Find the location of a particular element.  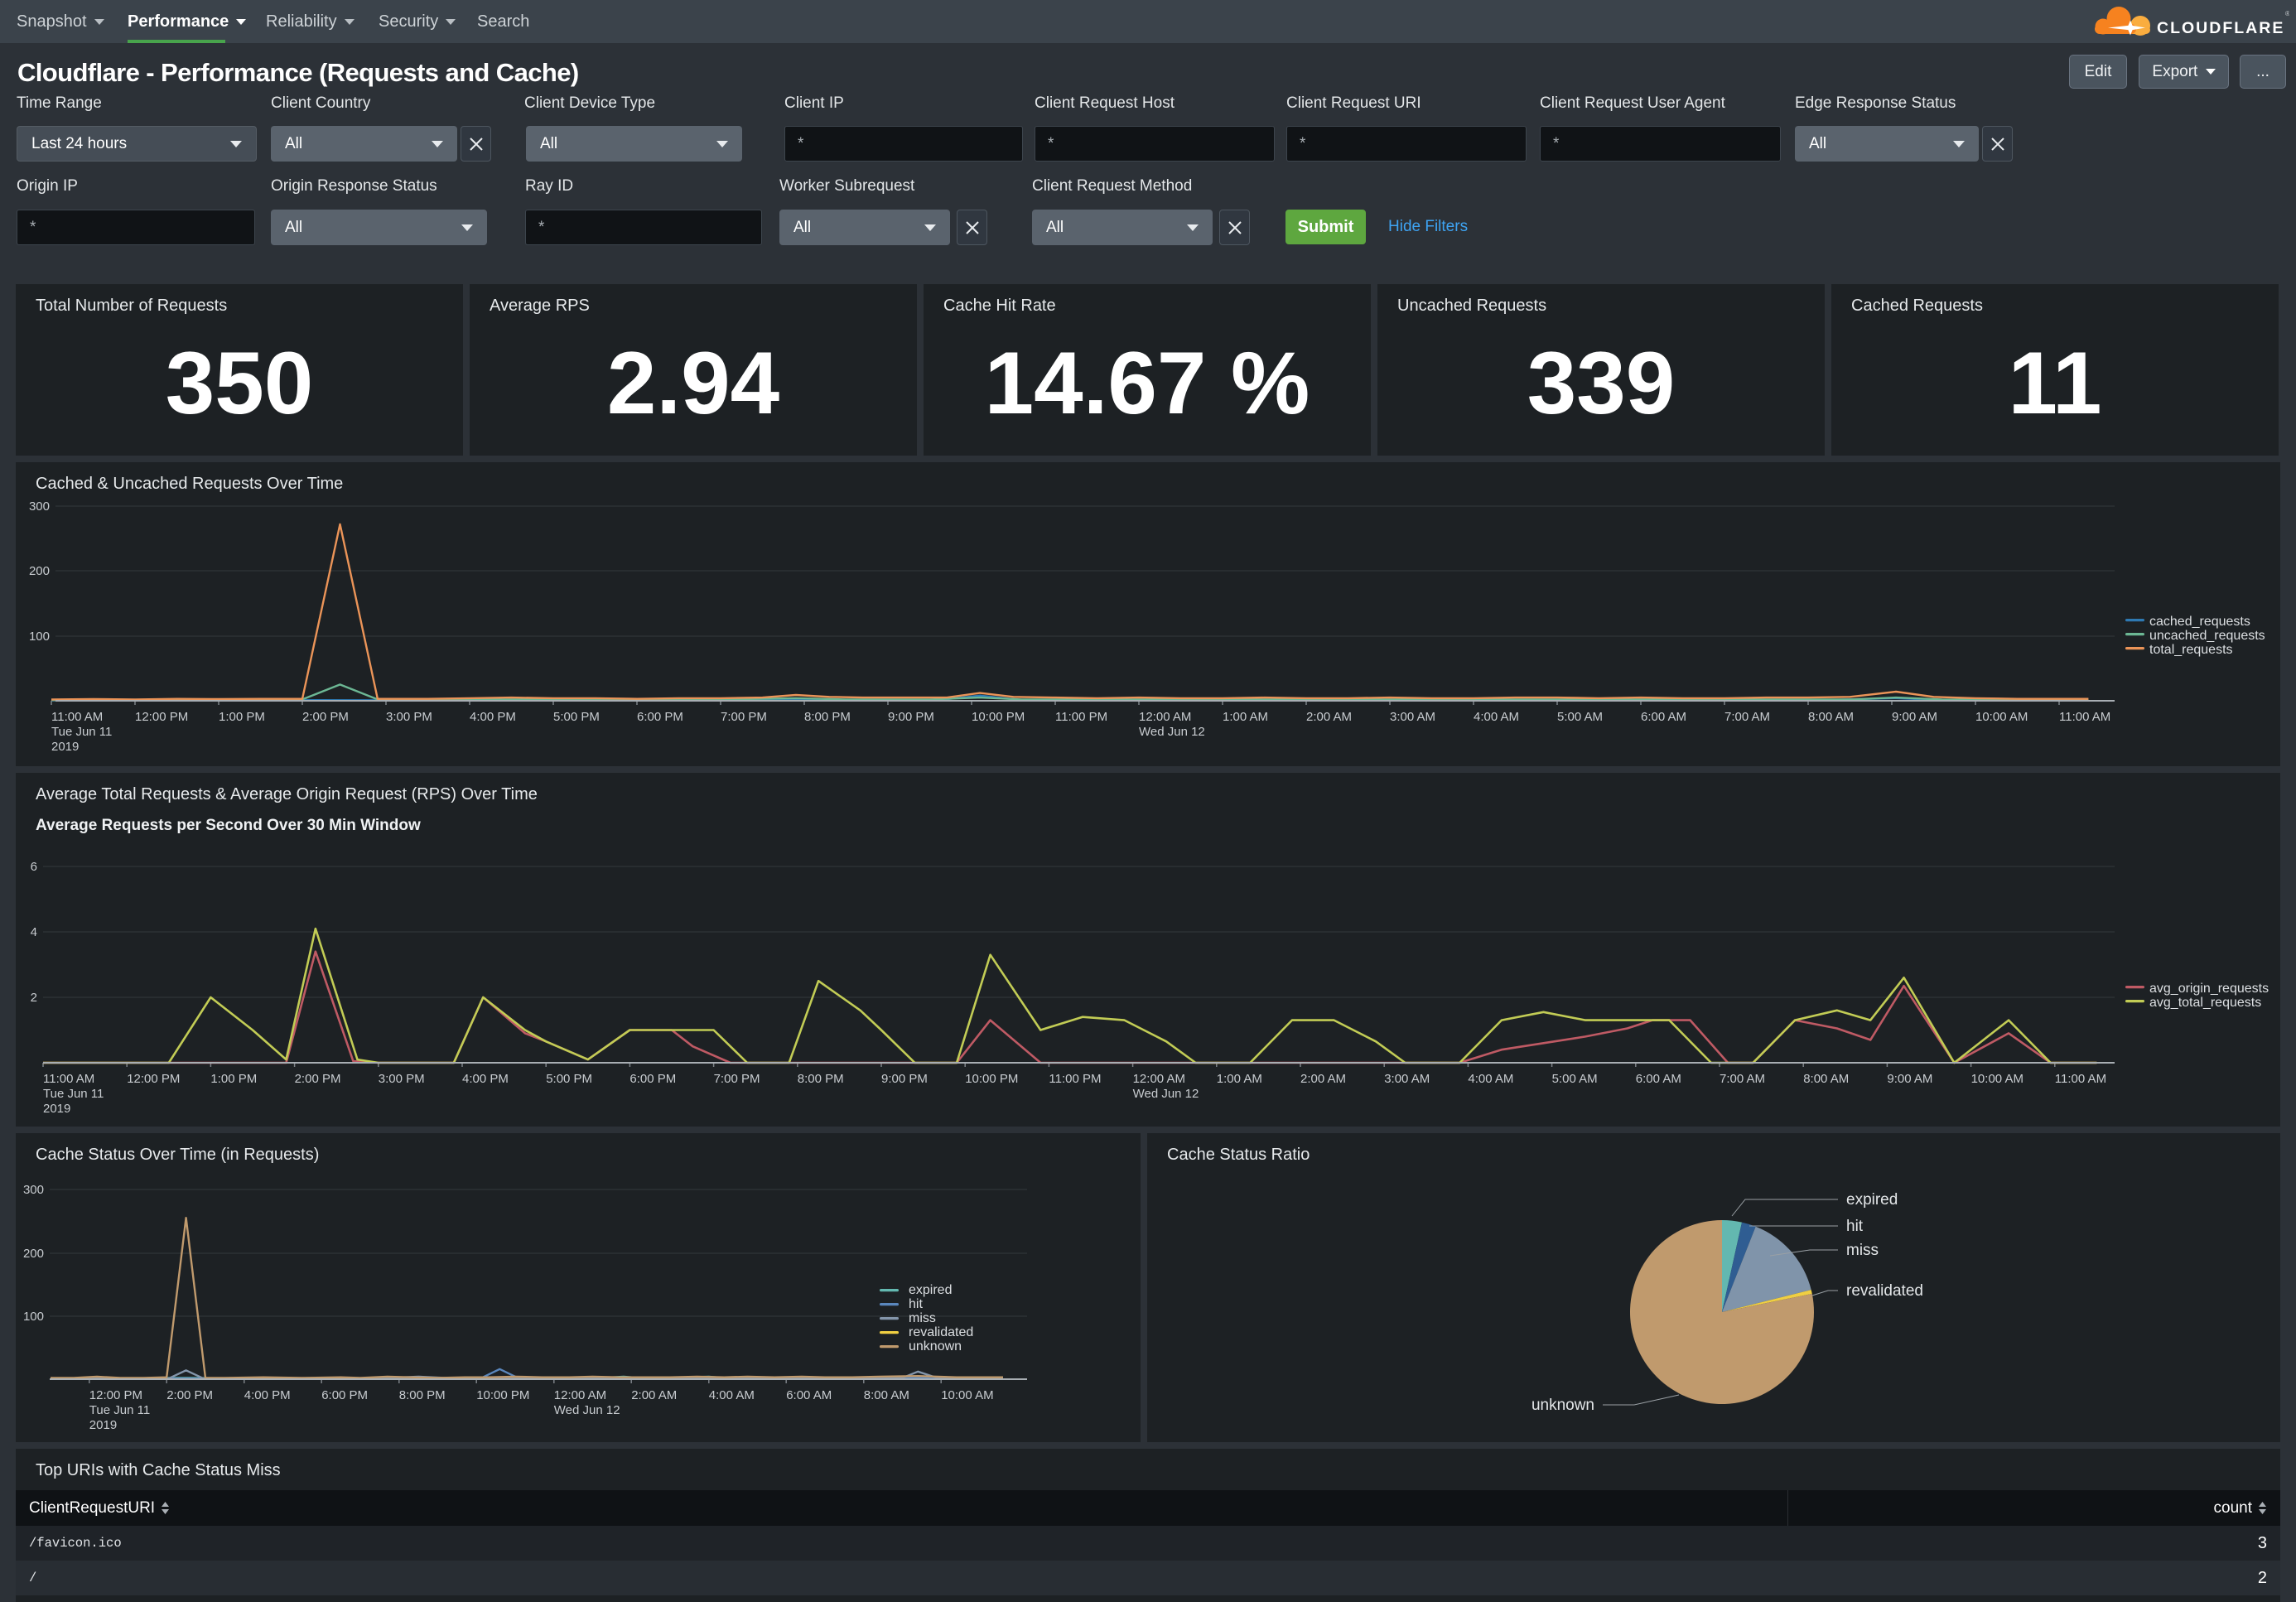

svg-text: 4 is located at coordinates (34, 932).